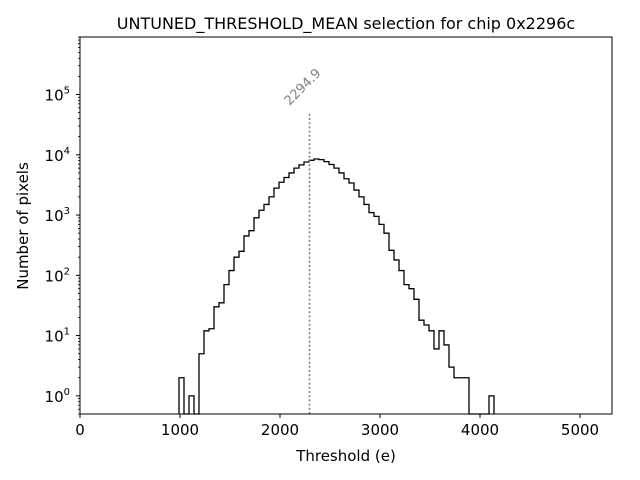 This screenshot has width=640, height=480. I want to click on x-tick-label: 0, so click(80, 430).